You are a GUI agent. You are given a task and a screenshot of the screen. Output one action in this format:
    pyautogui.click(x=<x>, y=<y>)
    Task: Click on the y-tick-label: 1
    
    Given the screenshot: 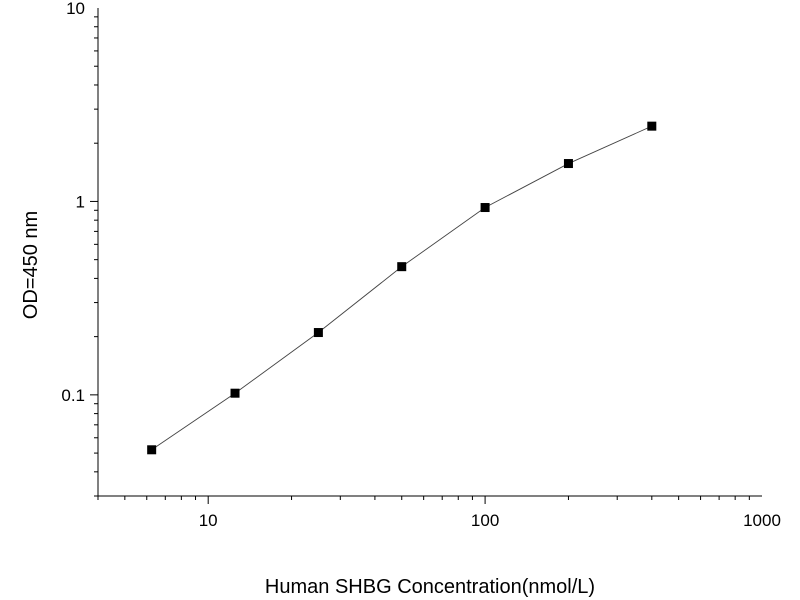 What is the action you would take?
    pyautogui.click(x=80, y=201)
    